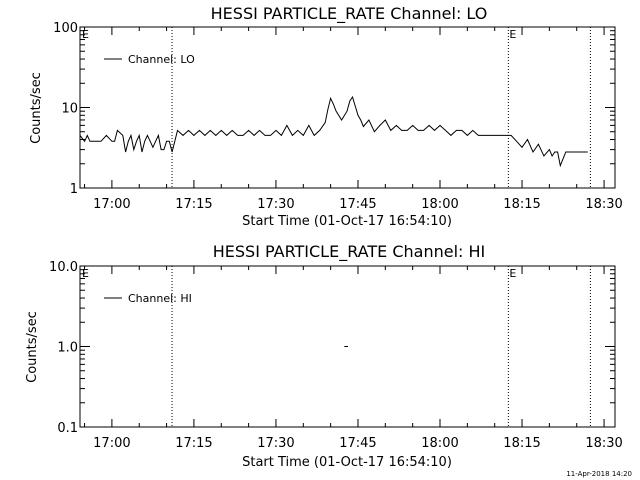 This screenshot has height=480, width=640. I want to click on generation-date: 11-Apr-2018 14:20, so click(599, 474).